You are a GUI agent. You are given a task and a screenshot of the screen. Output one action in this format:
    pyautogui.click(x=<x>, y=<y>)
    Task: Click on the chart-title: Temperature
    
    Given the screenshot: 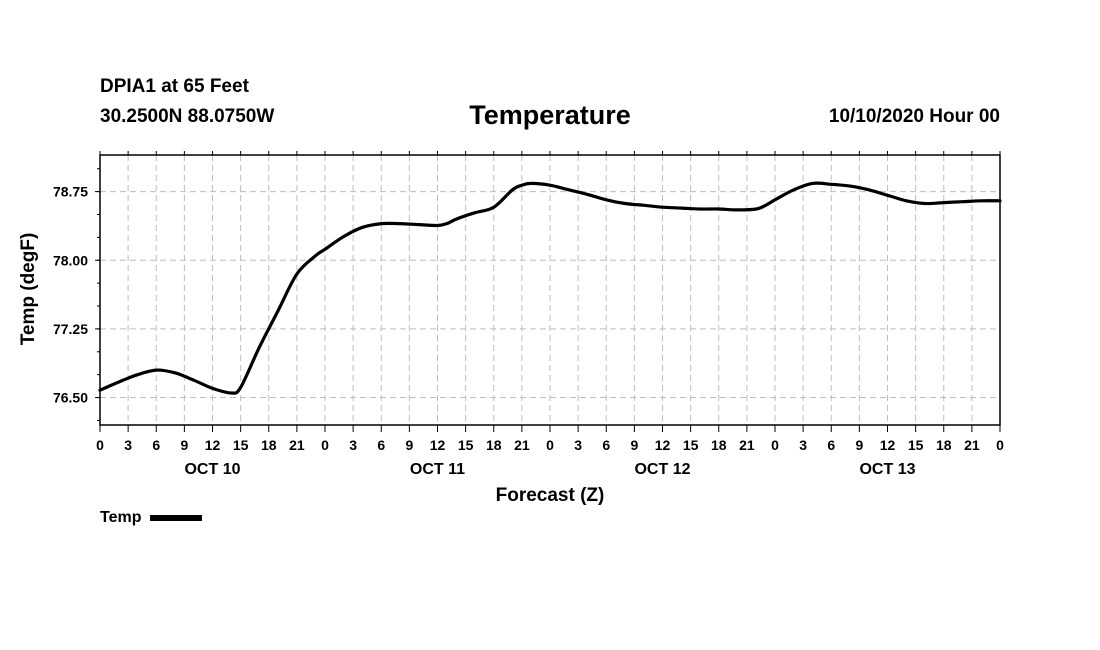 What is the action you would take?
    pyautogui.click(x=550, y=115)
    